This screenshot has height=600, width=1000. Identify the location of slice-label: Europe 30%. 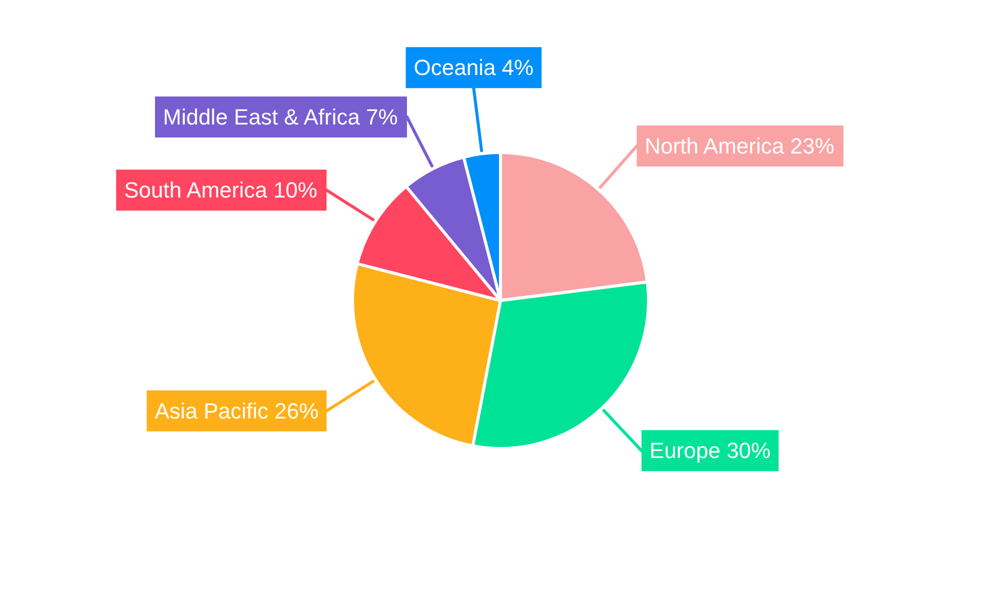
(710, 451).